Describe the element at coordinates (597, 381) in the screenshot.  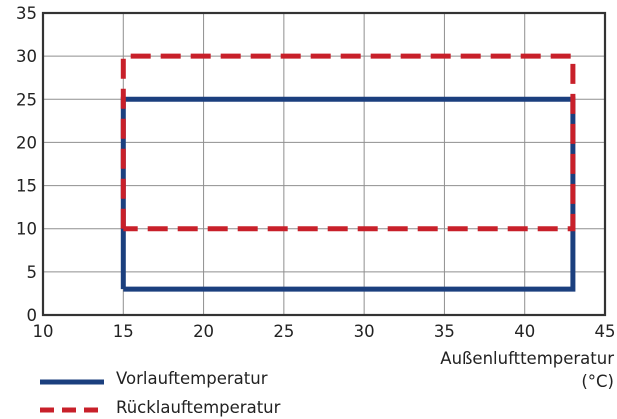
I see `x-axis-unit: (°C)` at that location.